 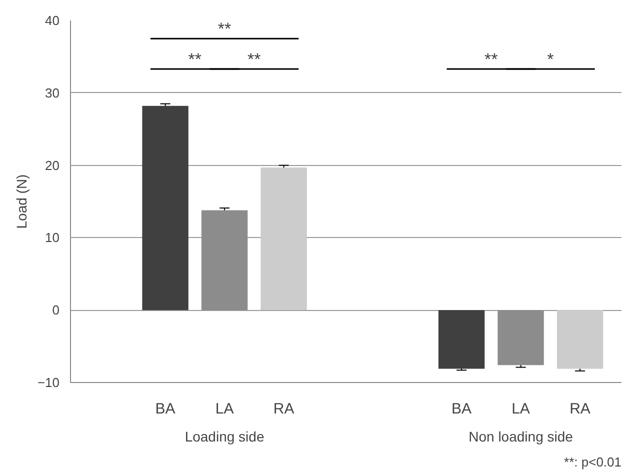 I want to click on text: Loading side, so click(x=224, y=436).